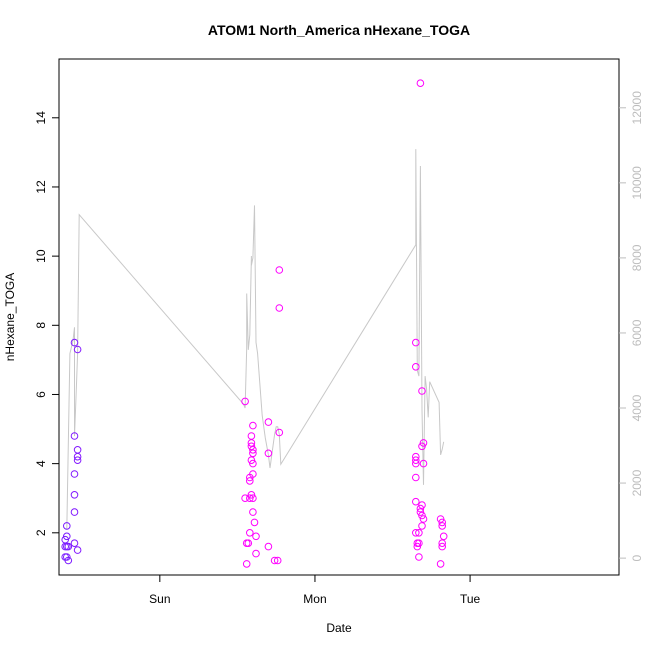 This screenshot has height=650, width=650. Describe the element at coordinates (41, 118) in the screenshot. I see `y-left-tick-label: 14` at that location.